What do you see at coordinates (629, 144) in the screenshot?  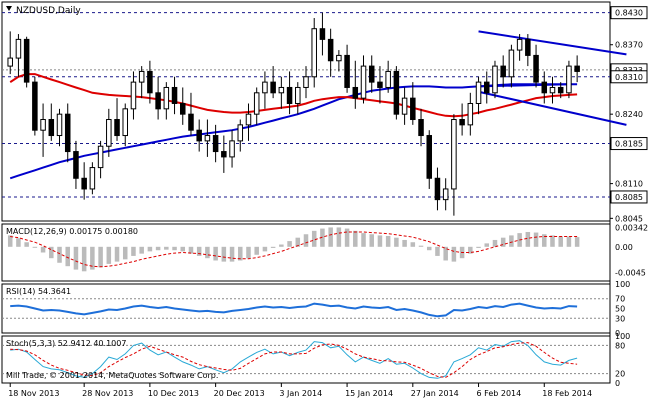 I see `price-tick-label: 0.8185` at bounding box center [629, 144].